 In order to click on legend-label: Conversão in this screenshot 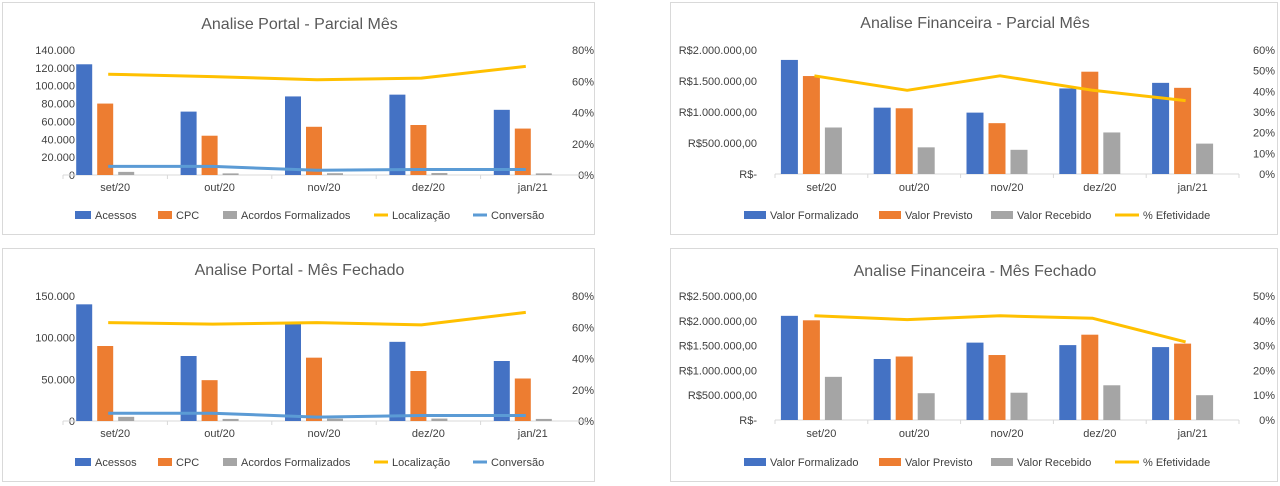, I will do `click(517, 463)`.